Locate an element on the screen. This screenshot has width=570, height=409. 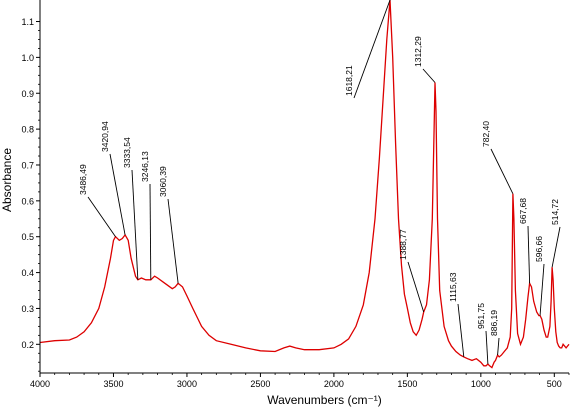
y-axis-ticks: 0.2 0.3 0.4 0.5 0.6 0.7 0.8 0.9 1.0 1.1 is located at coordinates (30, 194).